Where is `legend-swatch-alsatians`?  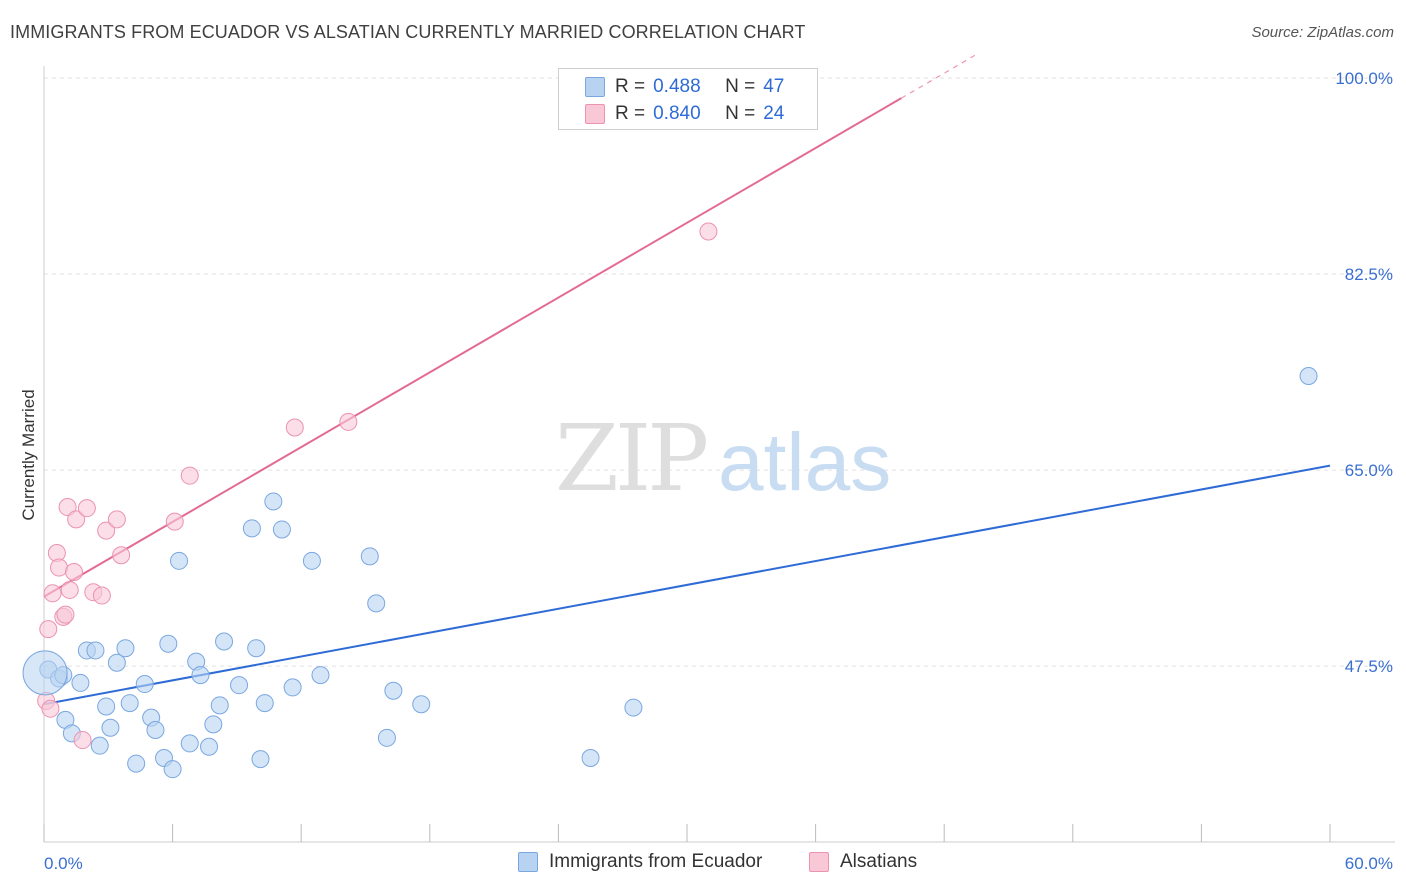 legend-swatch-alsatians is located at coordinates (595, 114).